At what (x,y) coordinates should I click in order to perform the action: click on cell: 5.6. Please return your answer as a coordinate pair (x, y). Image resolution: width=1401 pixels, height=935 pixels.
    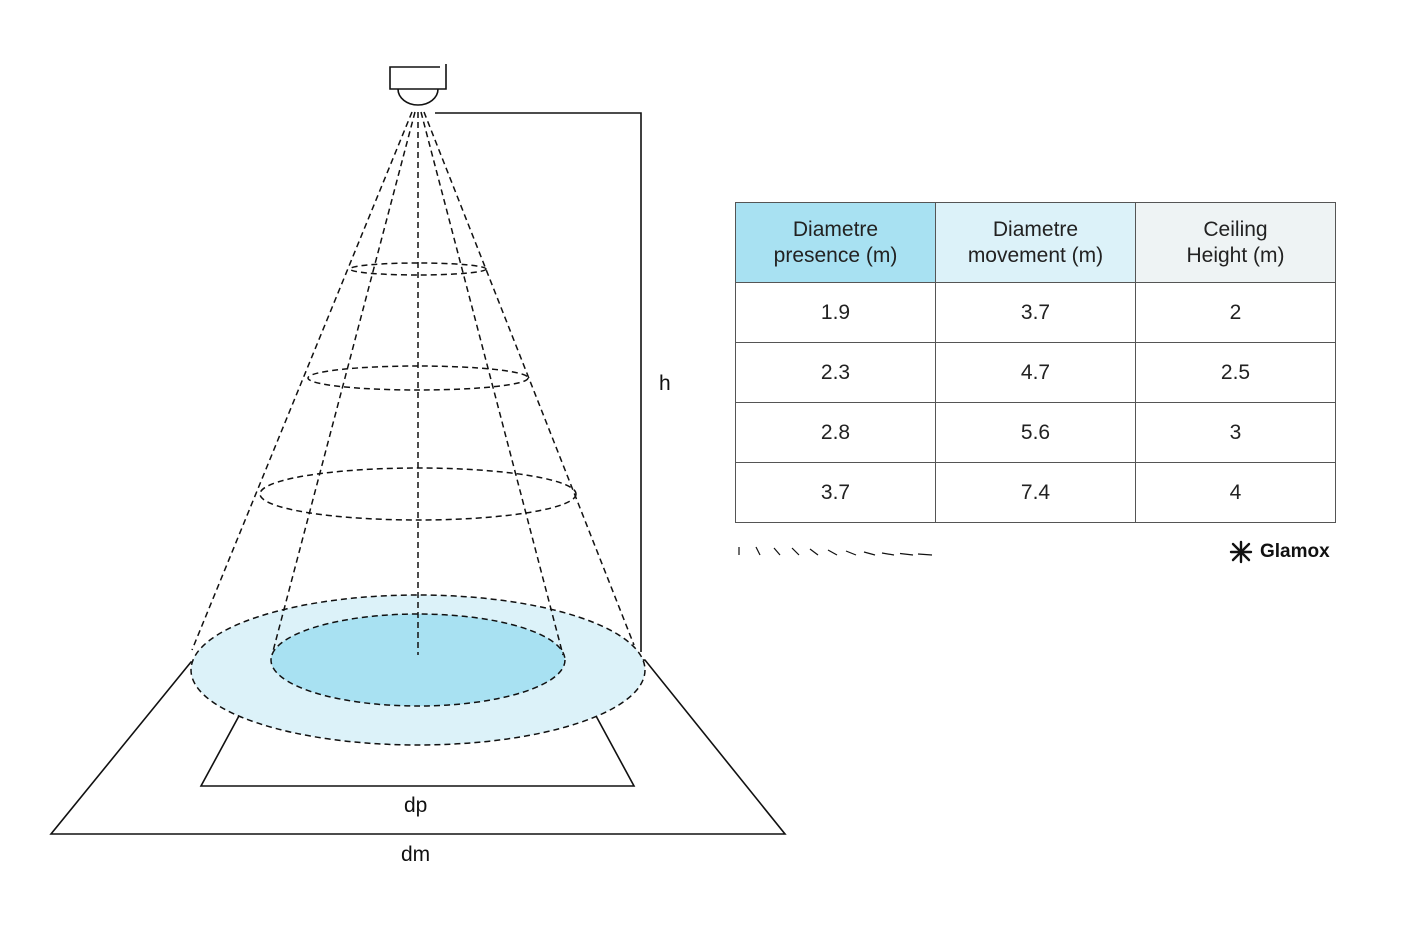
    Looking at the image, I should click on (1035, 432).